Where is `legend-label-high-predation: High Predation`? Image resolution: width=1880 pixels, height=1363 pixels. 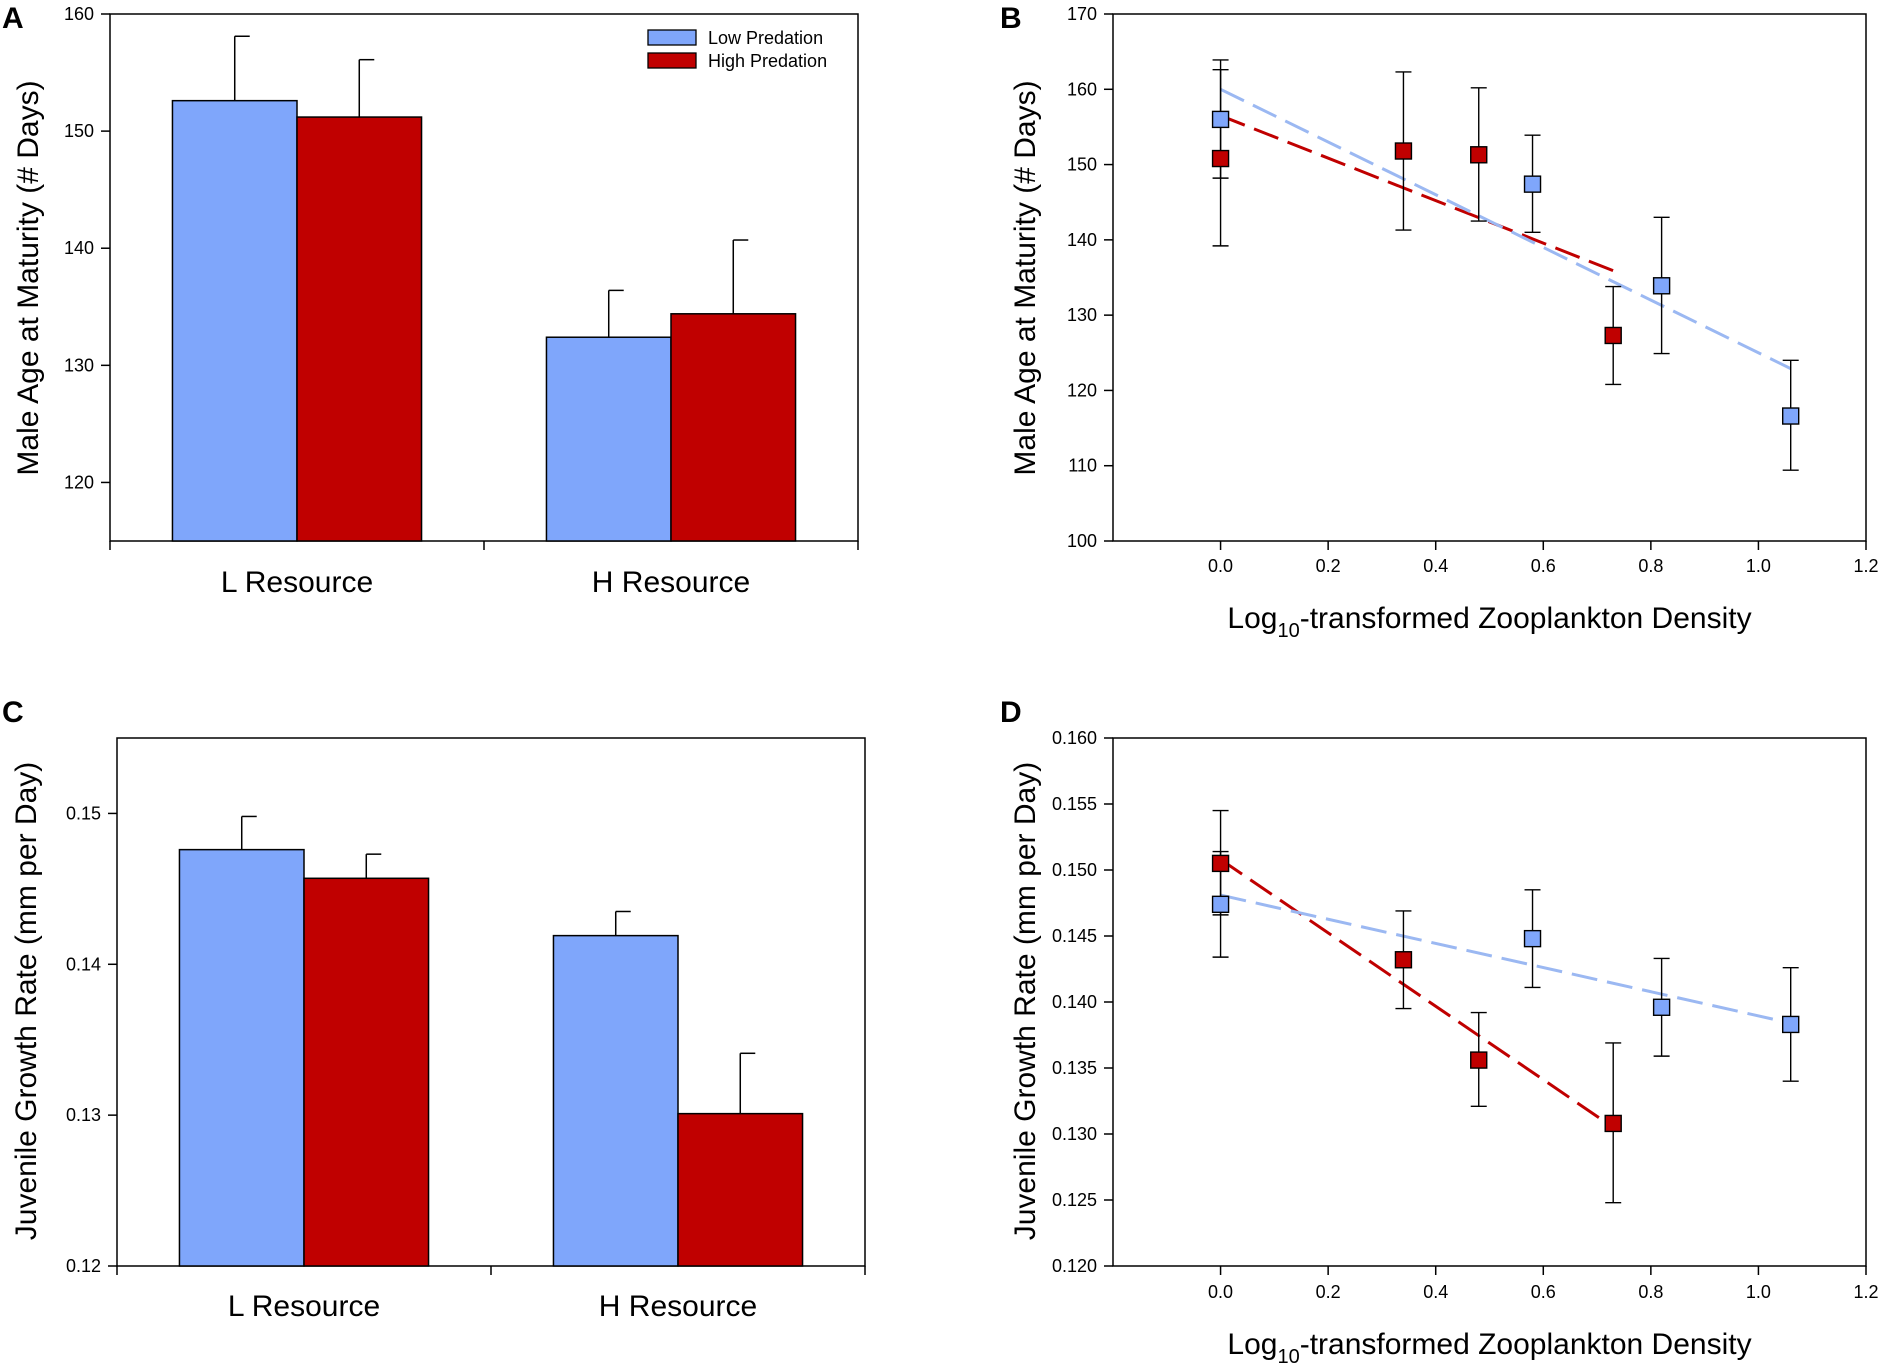 legend-label-high-predation: High Predation is located at coordinates (767, 61).